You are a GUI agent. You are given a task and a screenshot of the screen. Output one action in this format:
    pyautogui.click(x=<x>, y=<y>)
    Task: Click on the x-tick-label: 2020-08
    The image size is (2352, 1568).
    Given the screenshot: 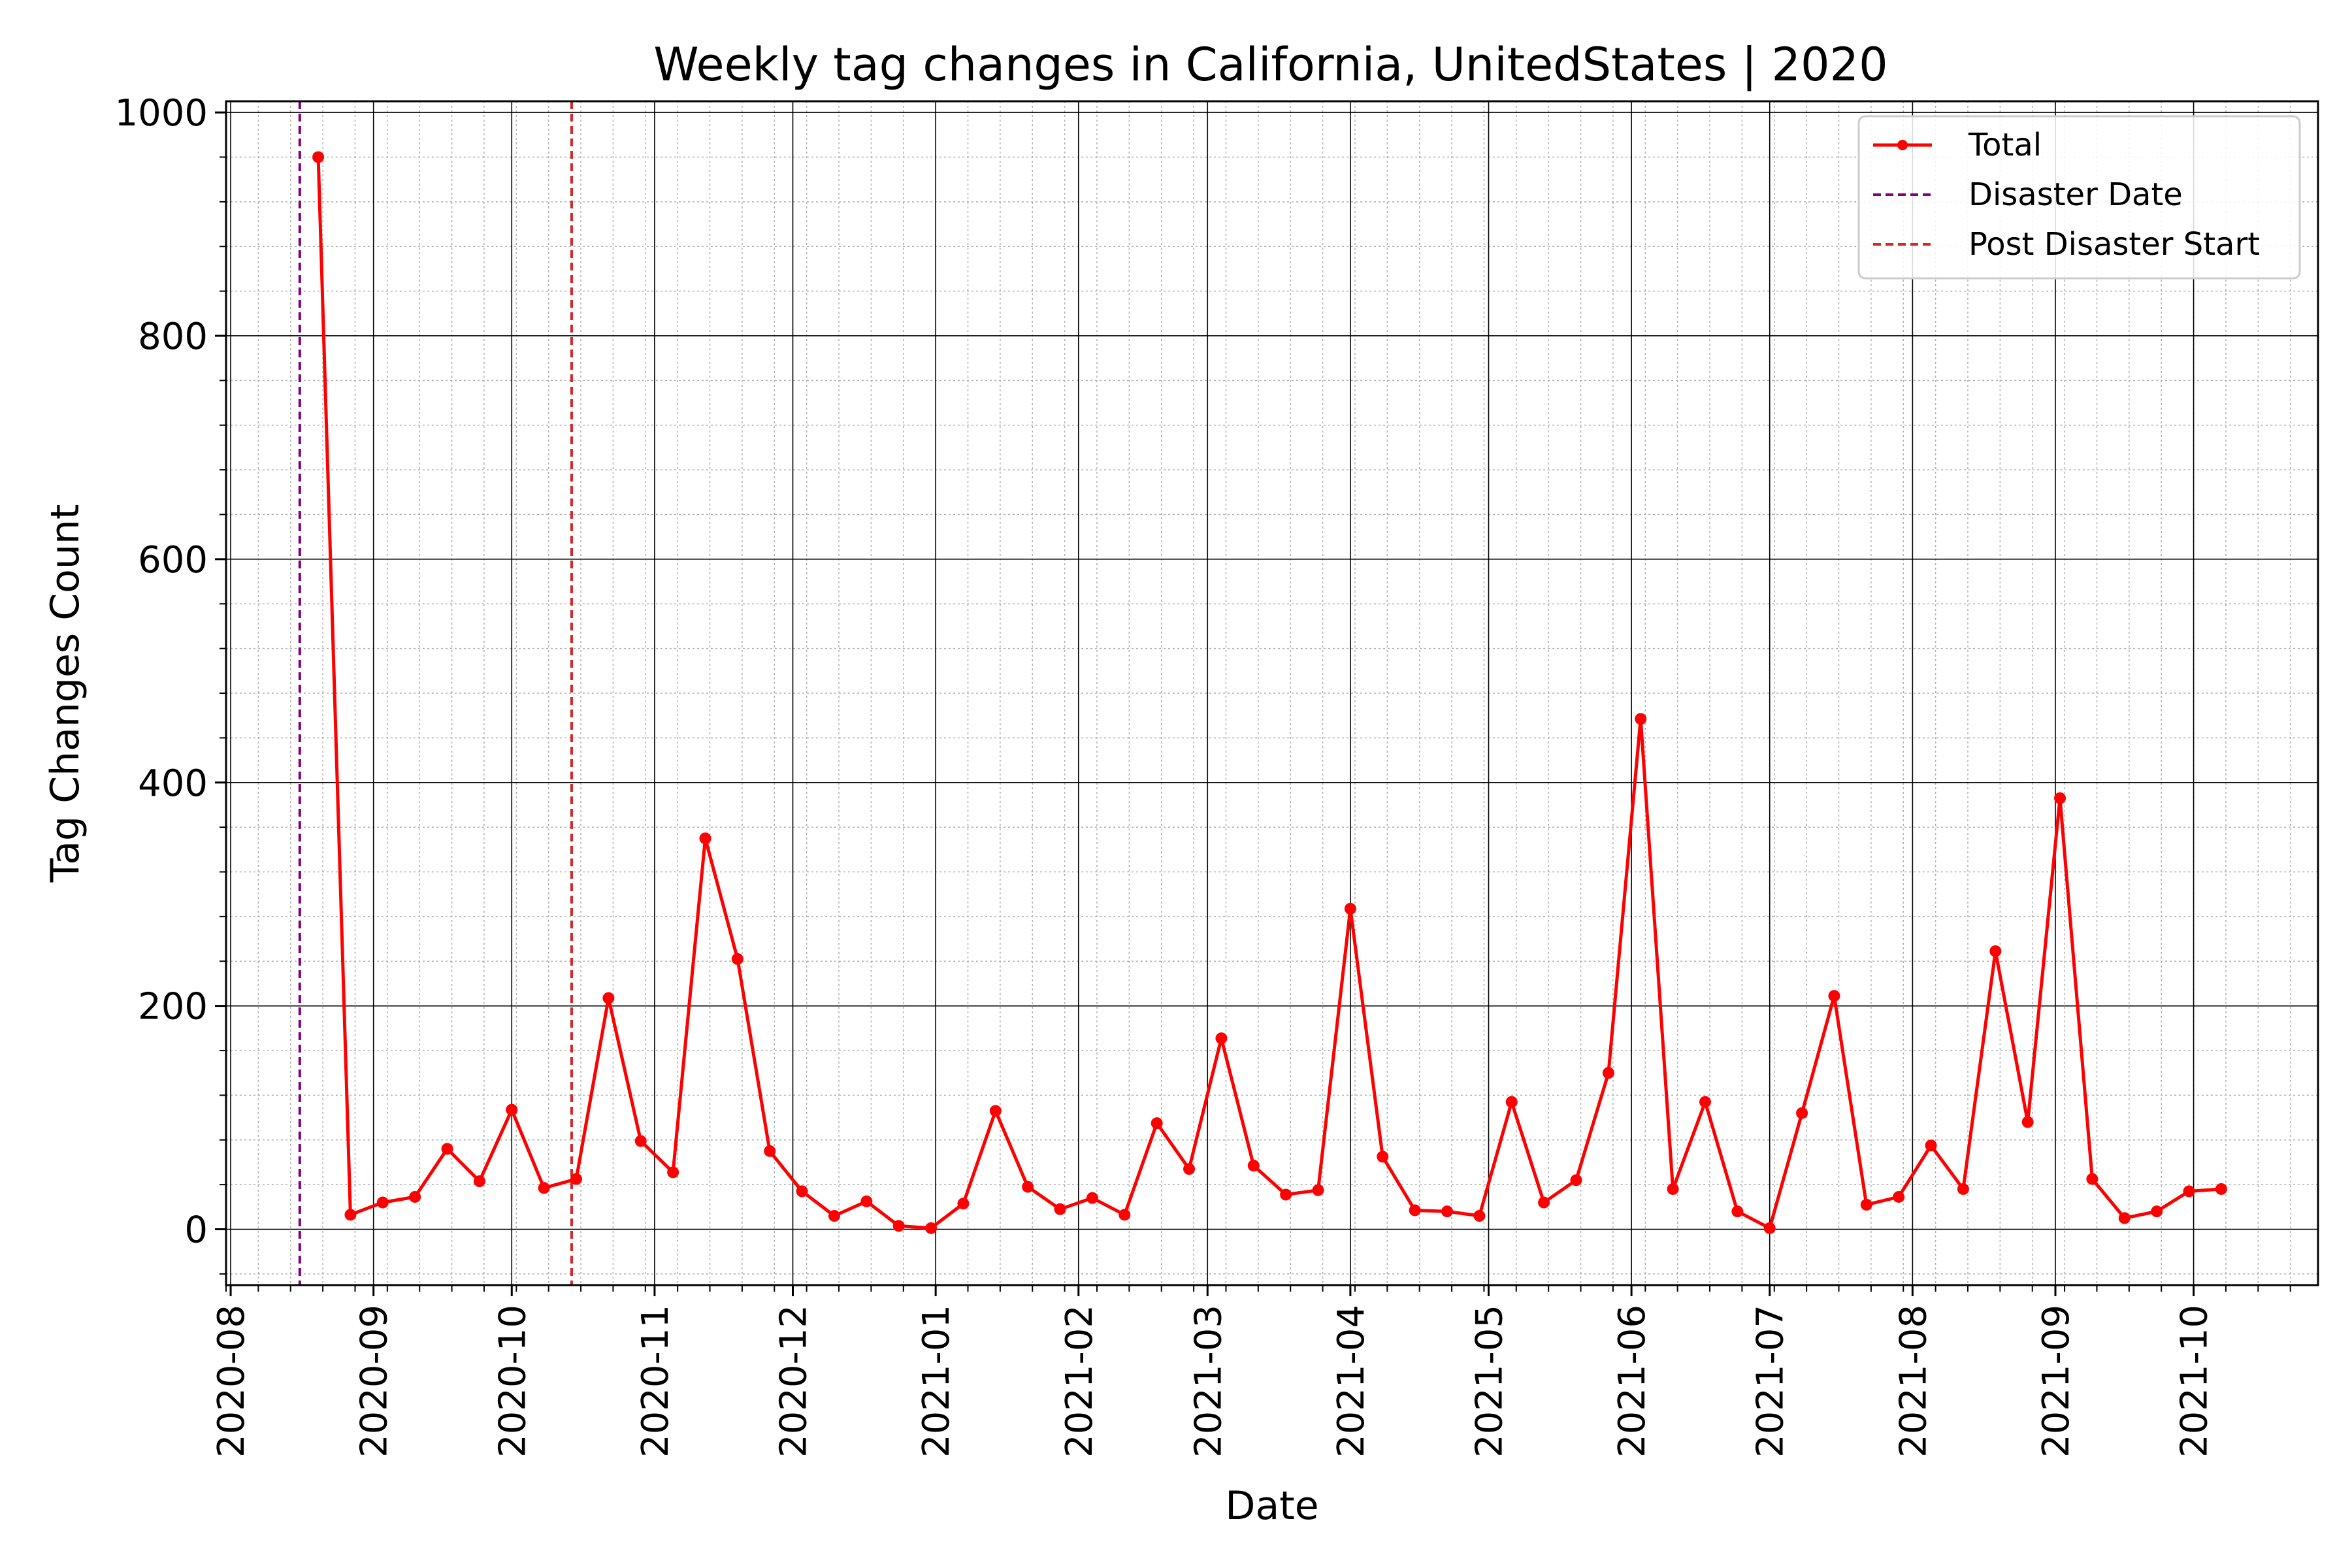 What is the action you would take?
    pyautogui.click(x=231, y=1381)
    